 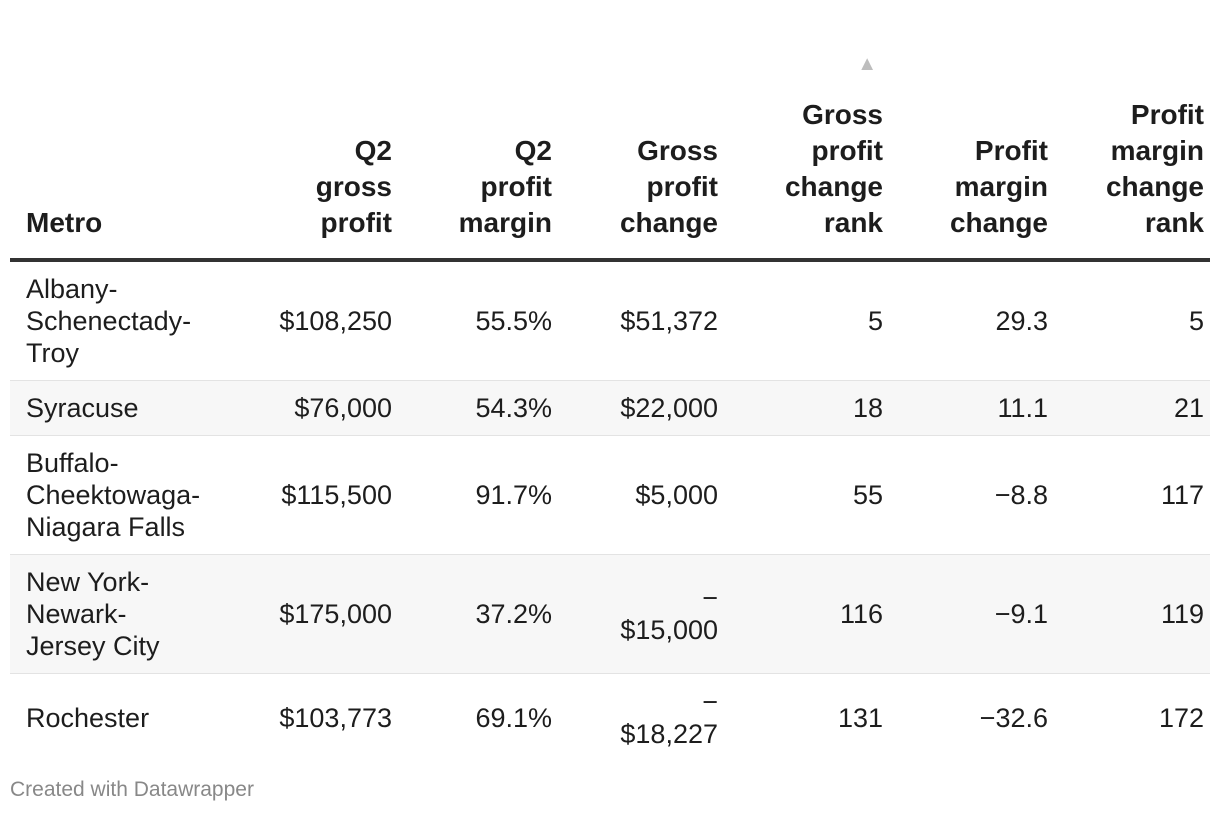 I want to click on column-header-label: Profit margin change rank, so click(x=1155, y=169).